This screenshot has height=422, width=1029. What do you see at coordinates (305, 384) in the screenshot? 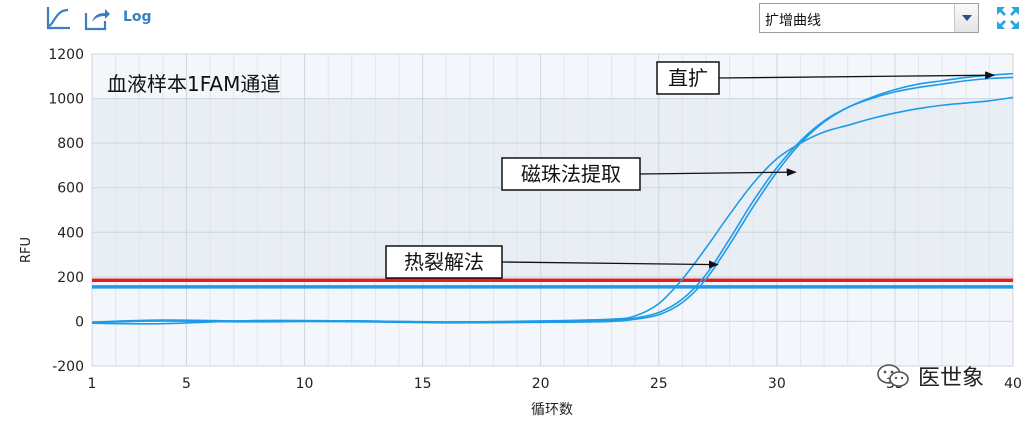
I see `x-tick-label: 10` at bounding box center [305, 384].